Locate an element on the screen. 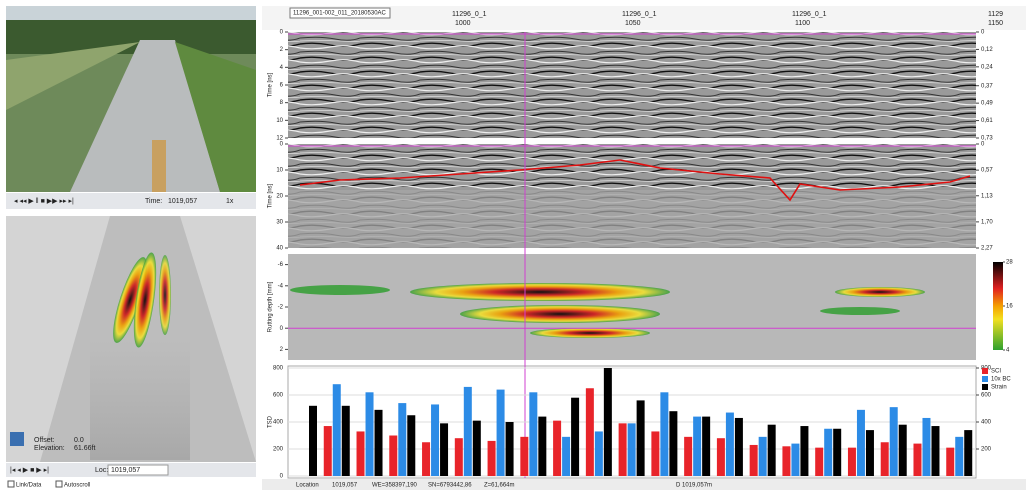 This screenshot has height=490, width=1030. speed: 1x is located at coordinates (230, 201).